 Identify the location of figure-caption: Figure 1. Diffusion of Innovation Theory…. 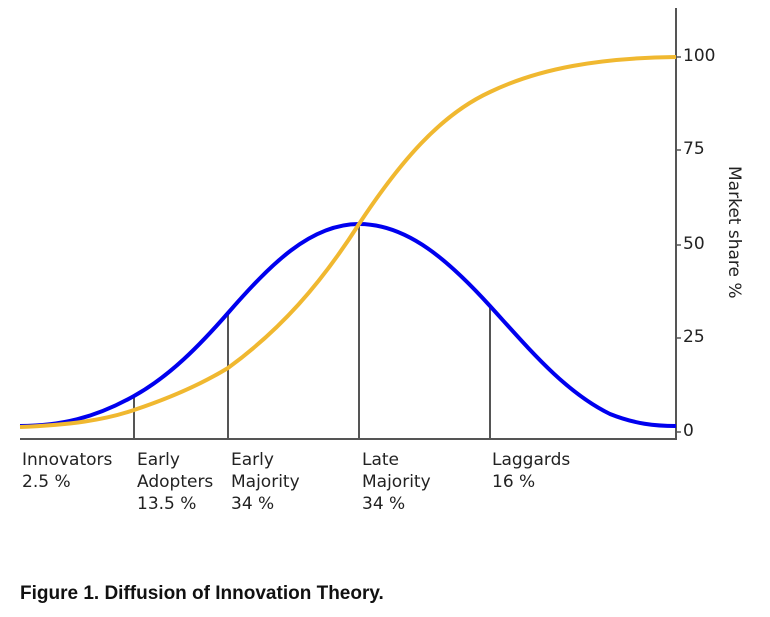
(202, 593).